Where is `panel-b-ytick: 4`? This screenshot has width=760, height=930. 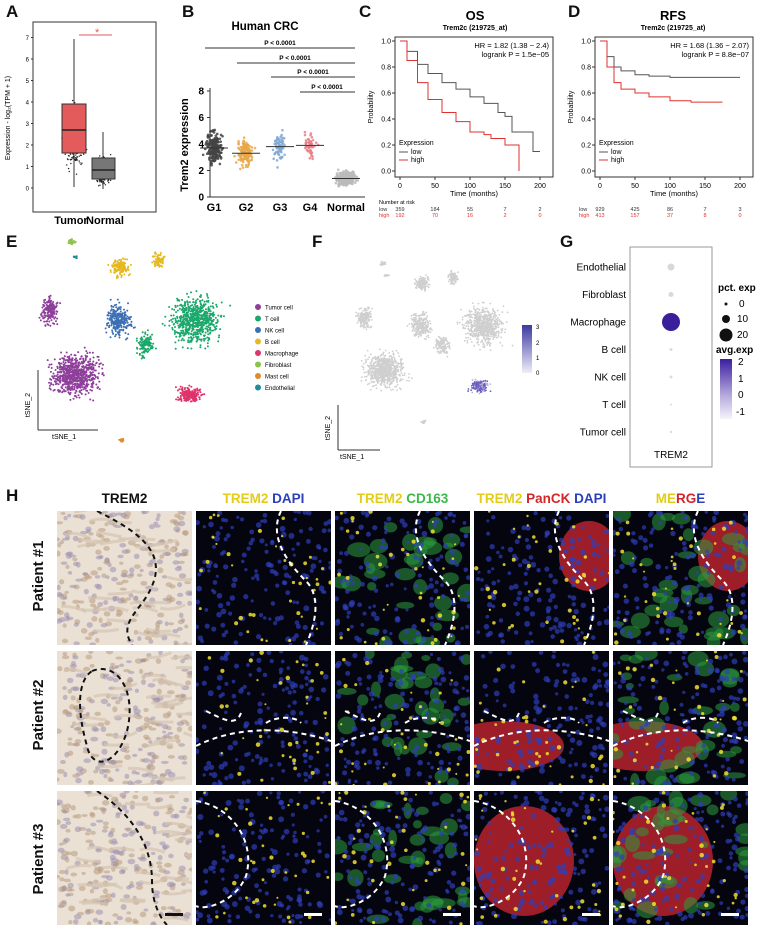
panel-b-ytick: 4 is located at coordinates (201, 145).